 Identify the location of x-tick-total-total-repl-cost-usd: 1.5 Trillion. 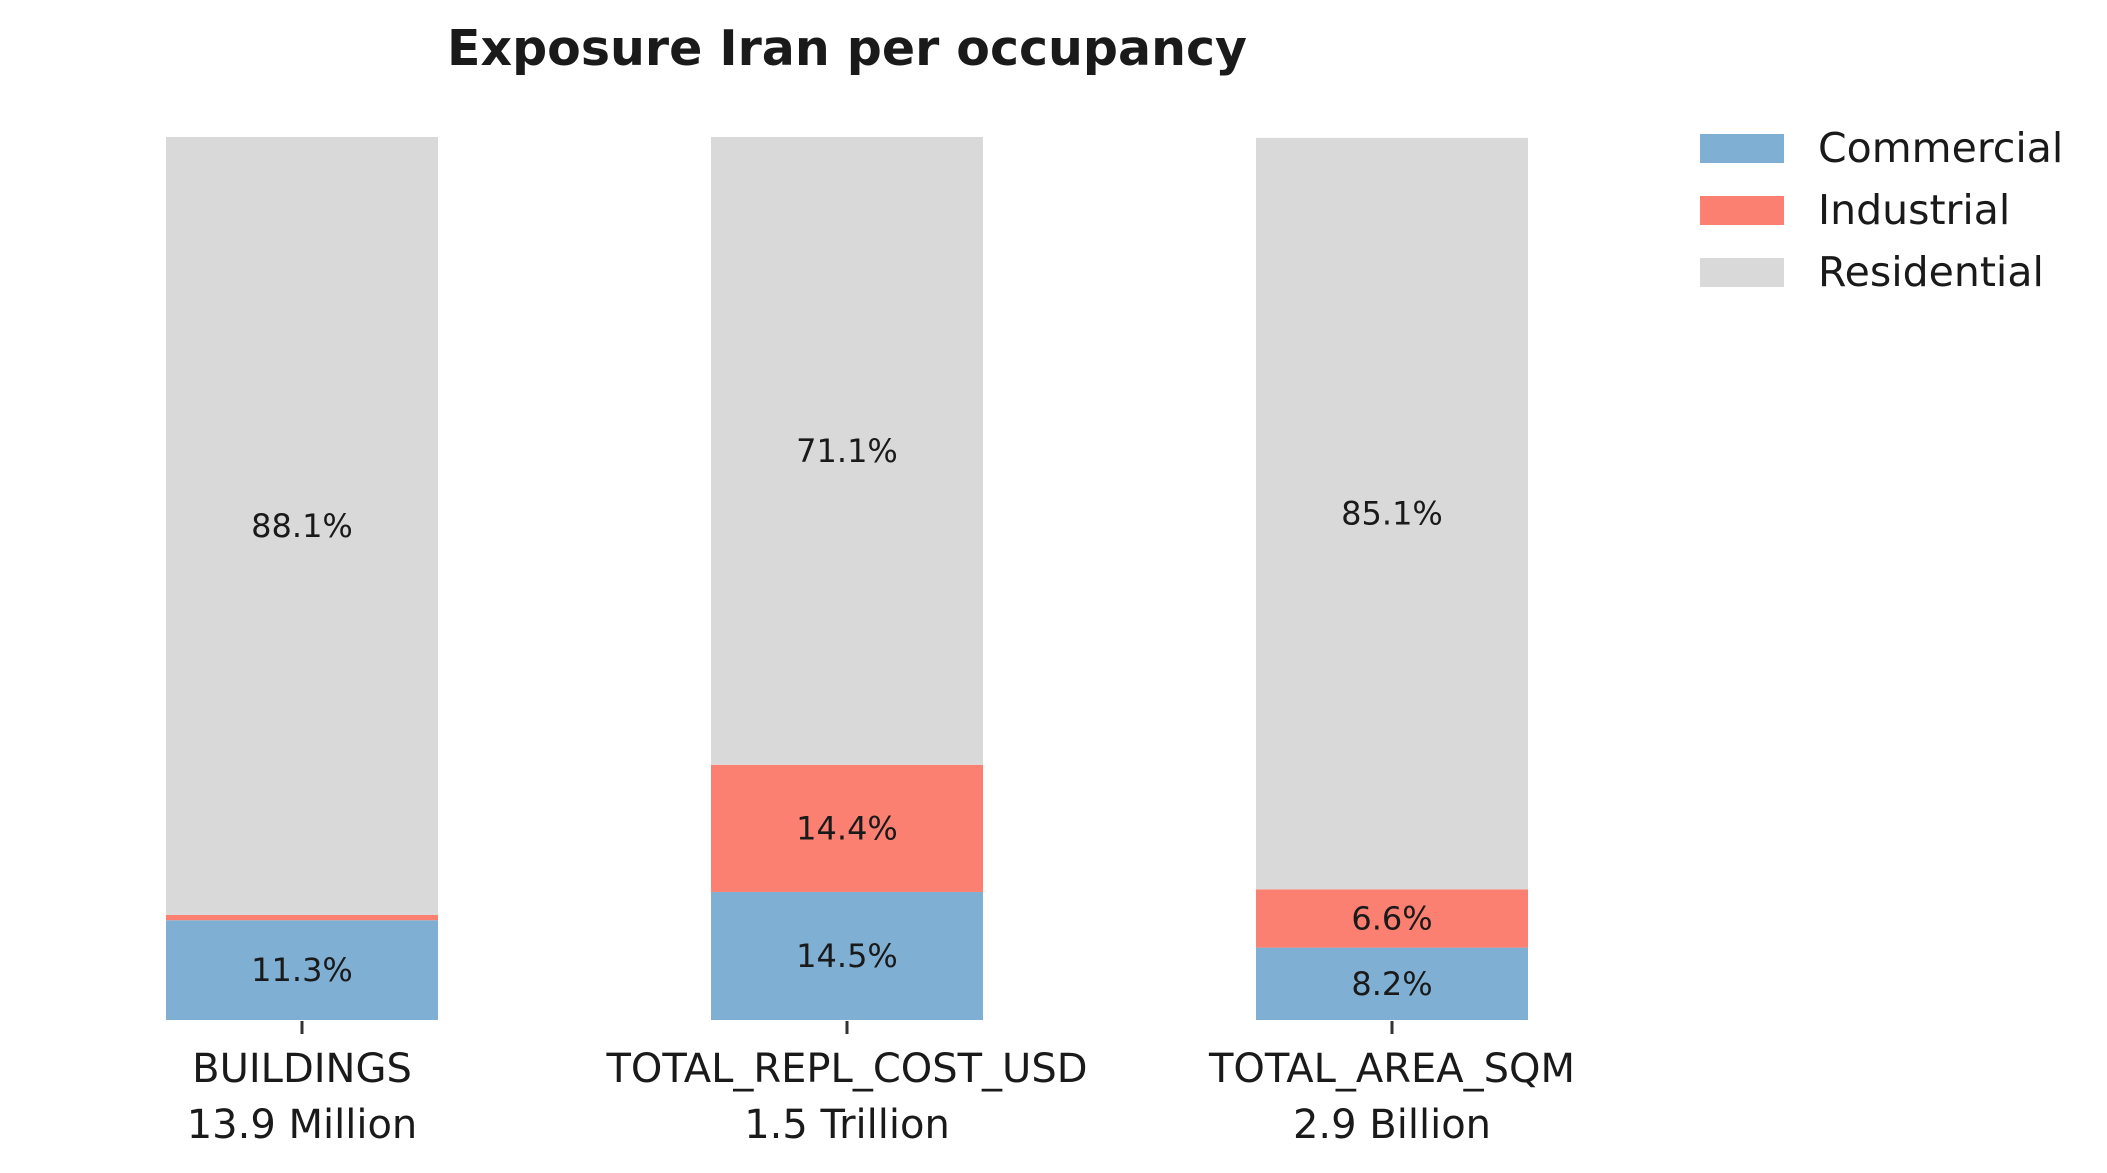
(847, 1125).